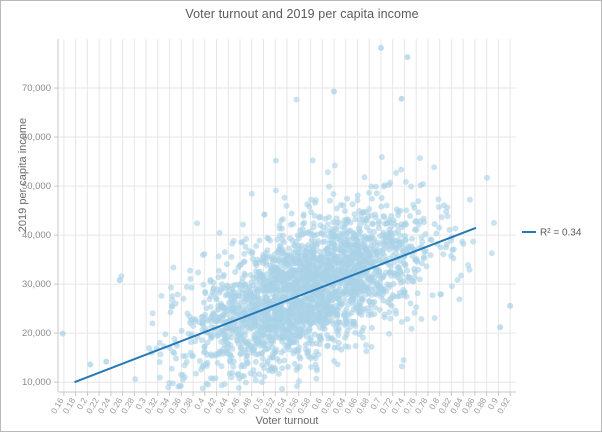 The width and height of the screenshot is (602, 432). Describe the element at coordinates (287, 421) in the screenshot. I see `x-axis-title: Voter turnout` at that location.